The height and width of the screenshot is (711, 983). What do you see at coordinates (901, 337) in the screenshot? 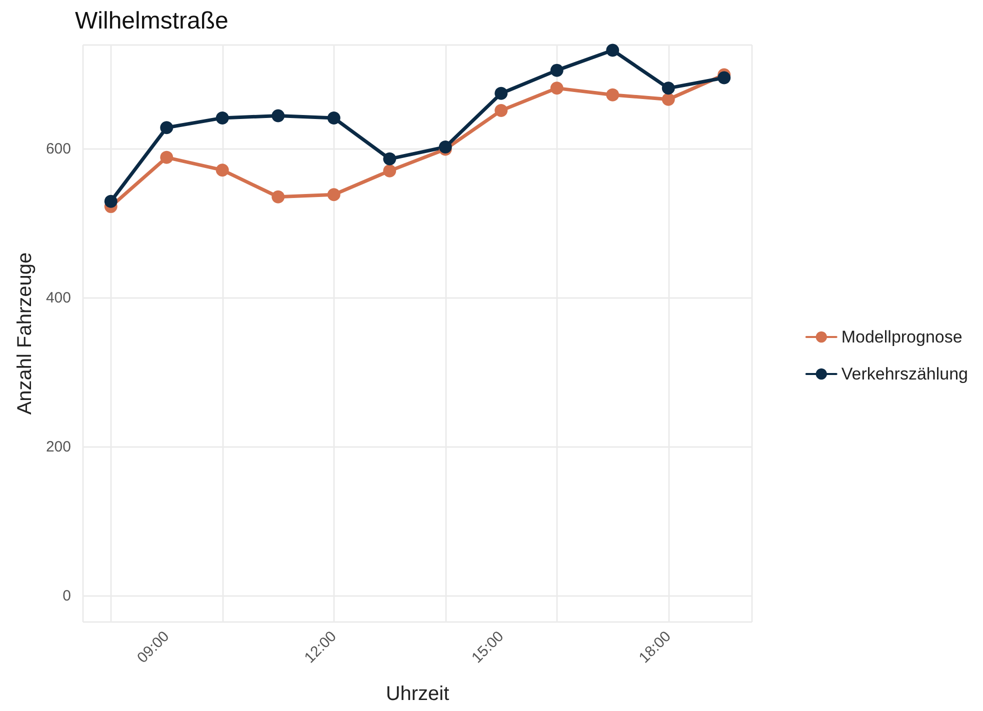
I see `legend-label: Modellprognose` at bounding box center [901, 337].